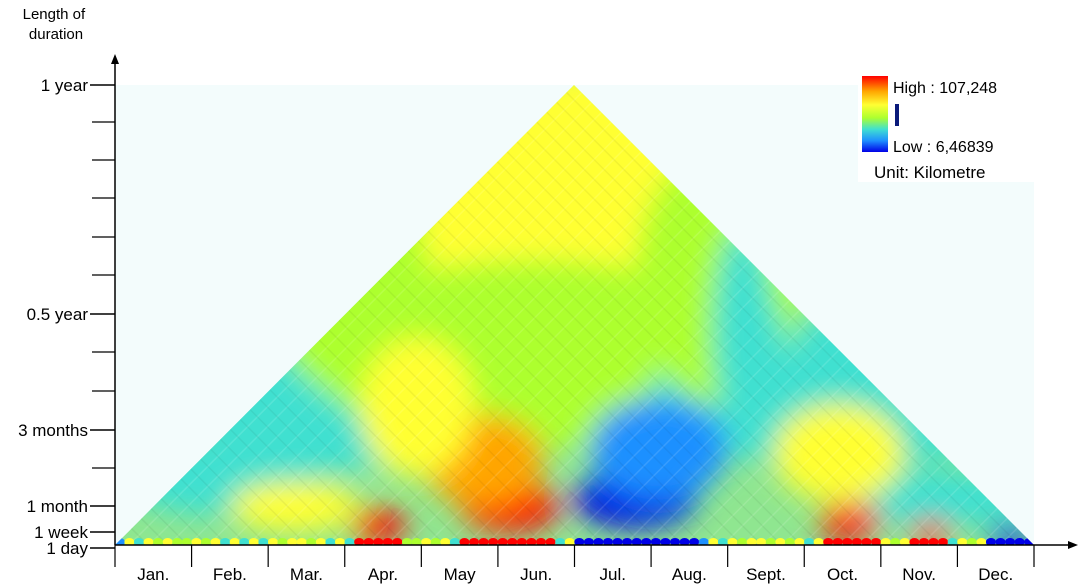  I want to click on x-tick-label-1: Feb., so click(230, 574).